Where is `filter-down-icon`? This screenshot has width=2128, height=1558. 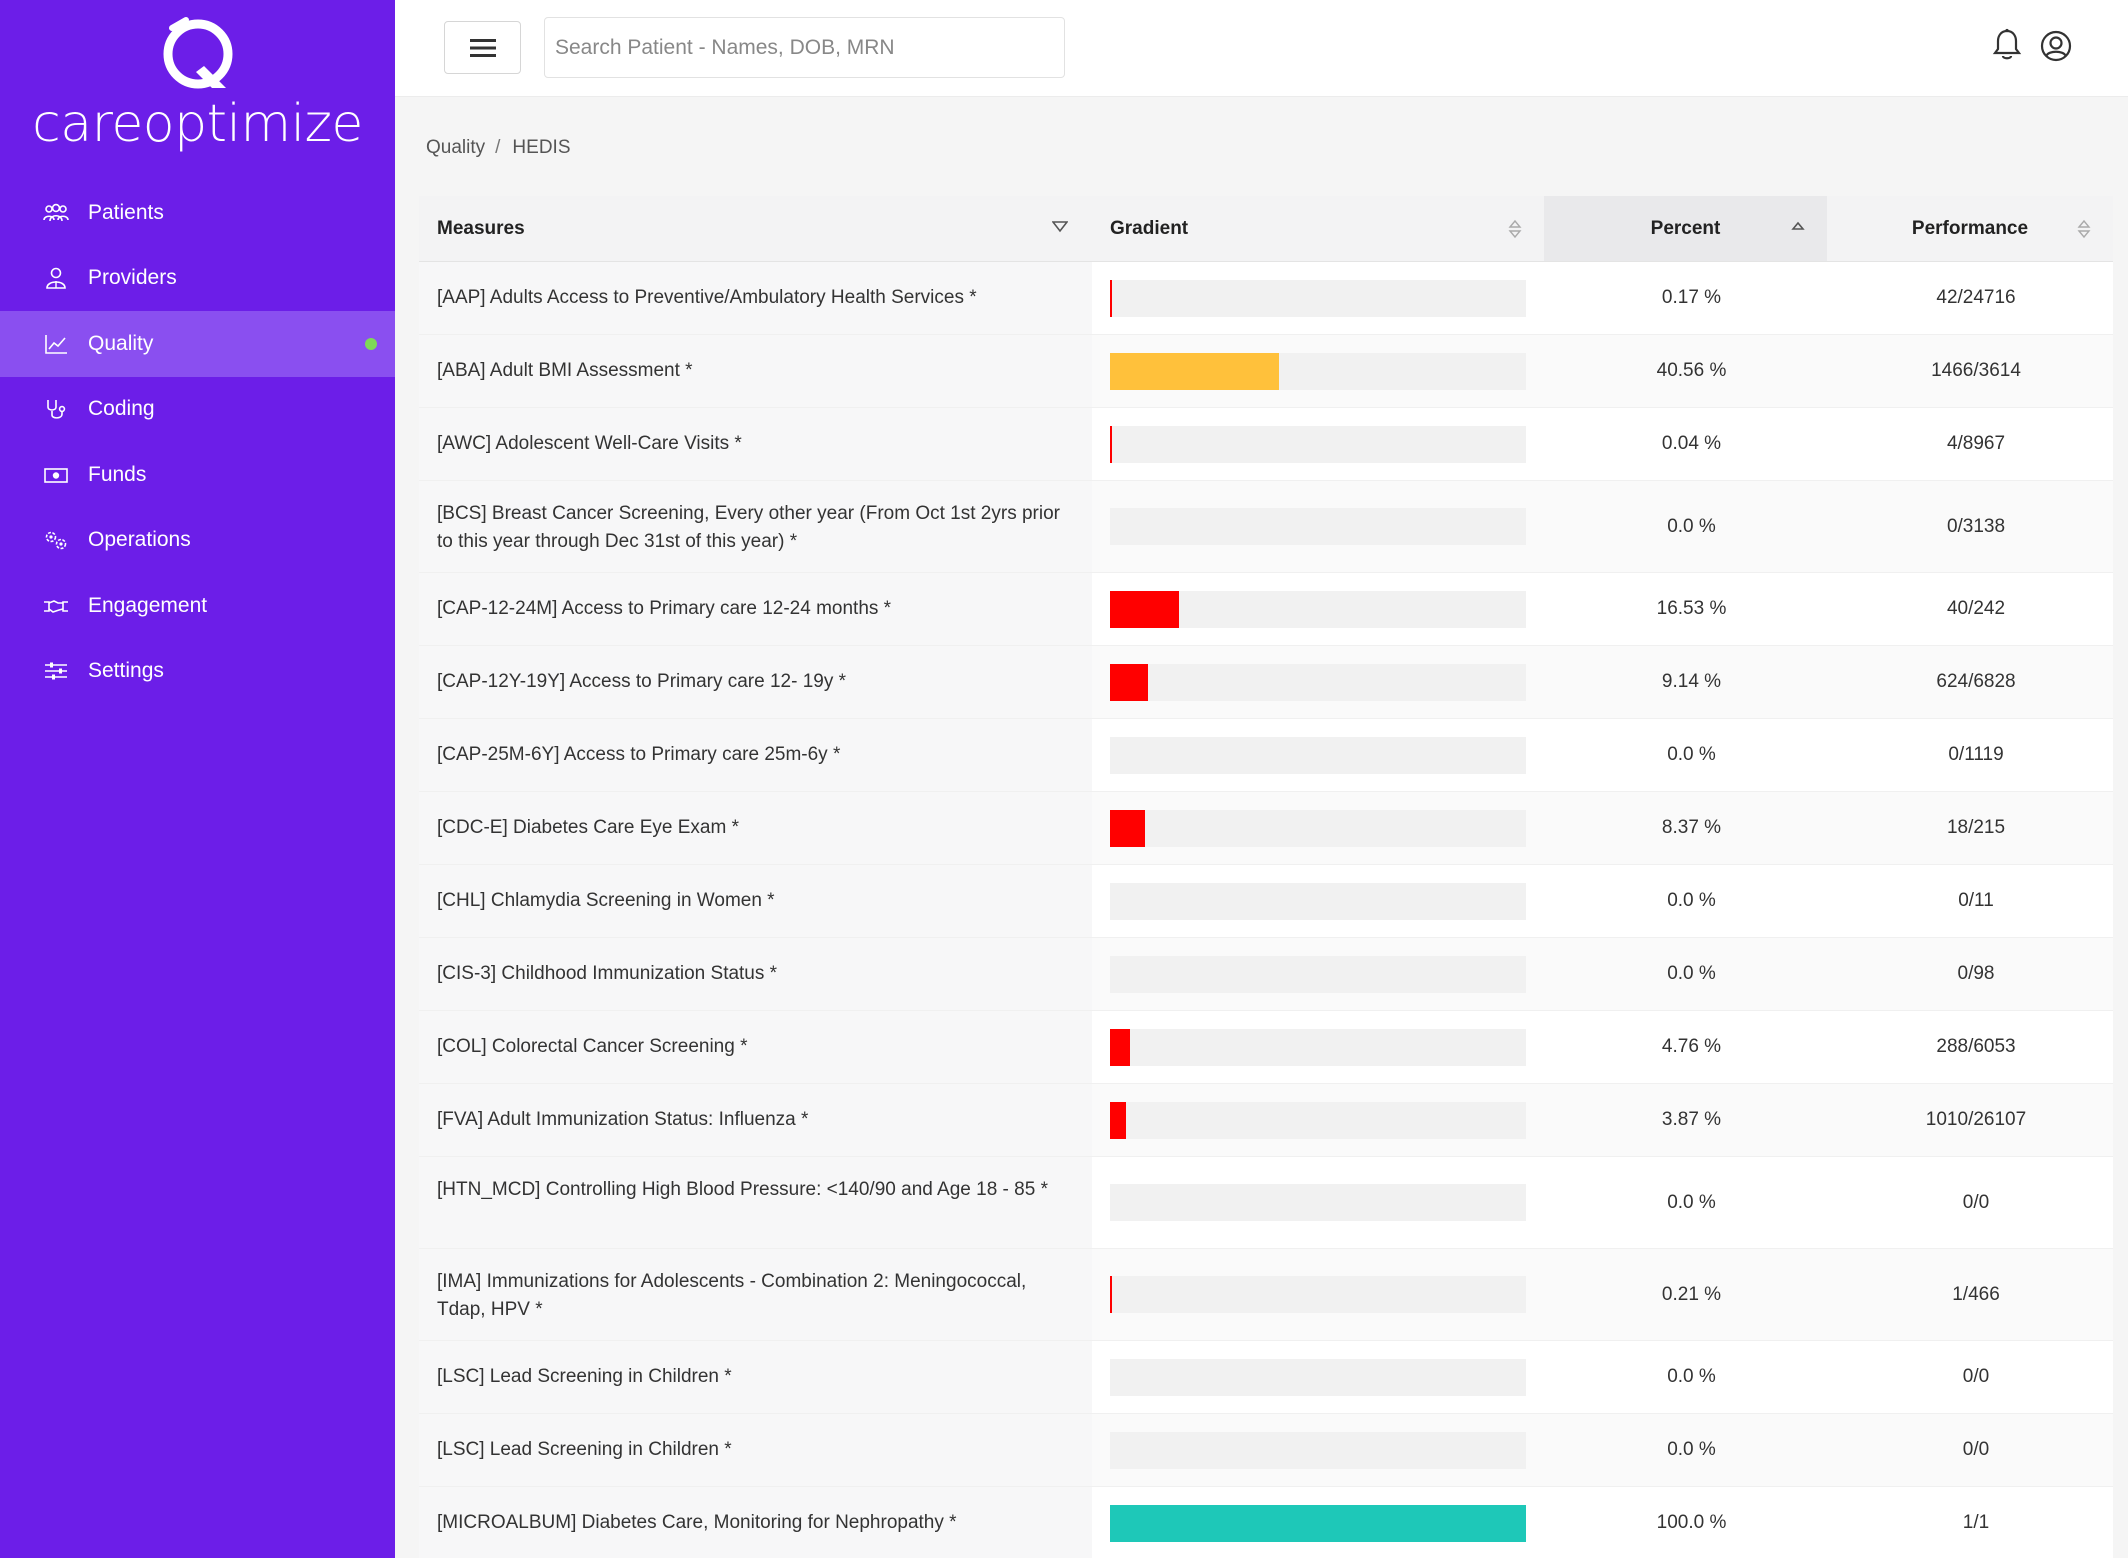 filter-down-icon is located at coordinates (1060, 227).